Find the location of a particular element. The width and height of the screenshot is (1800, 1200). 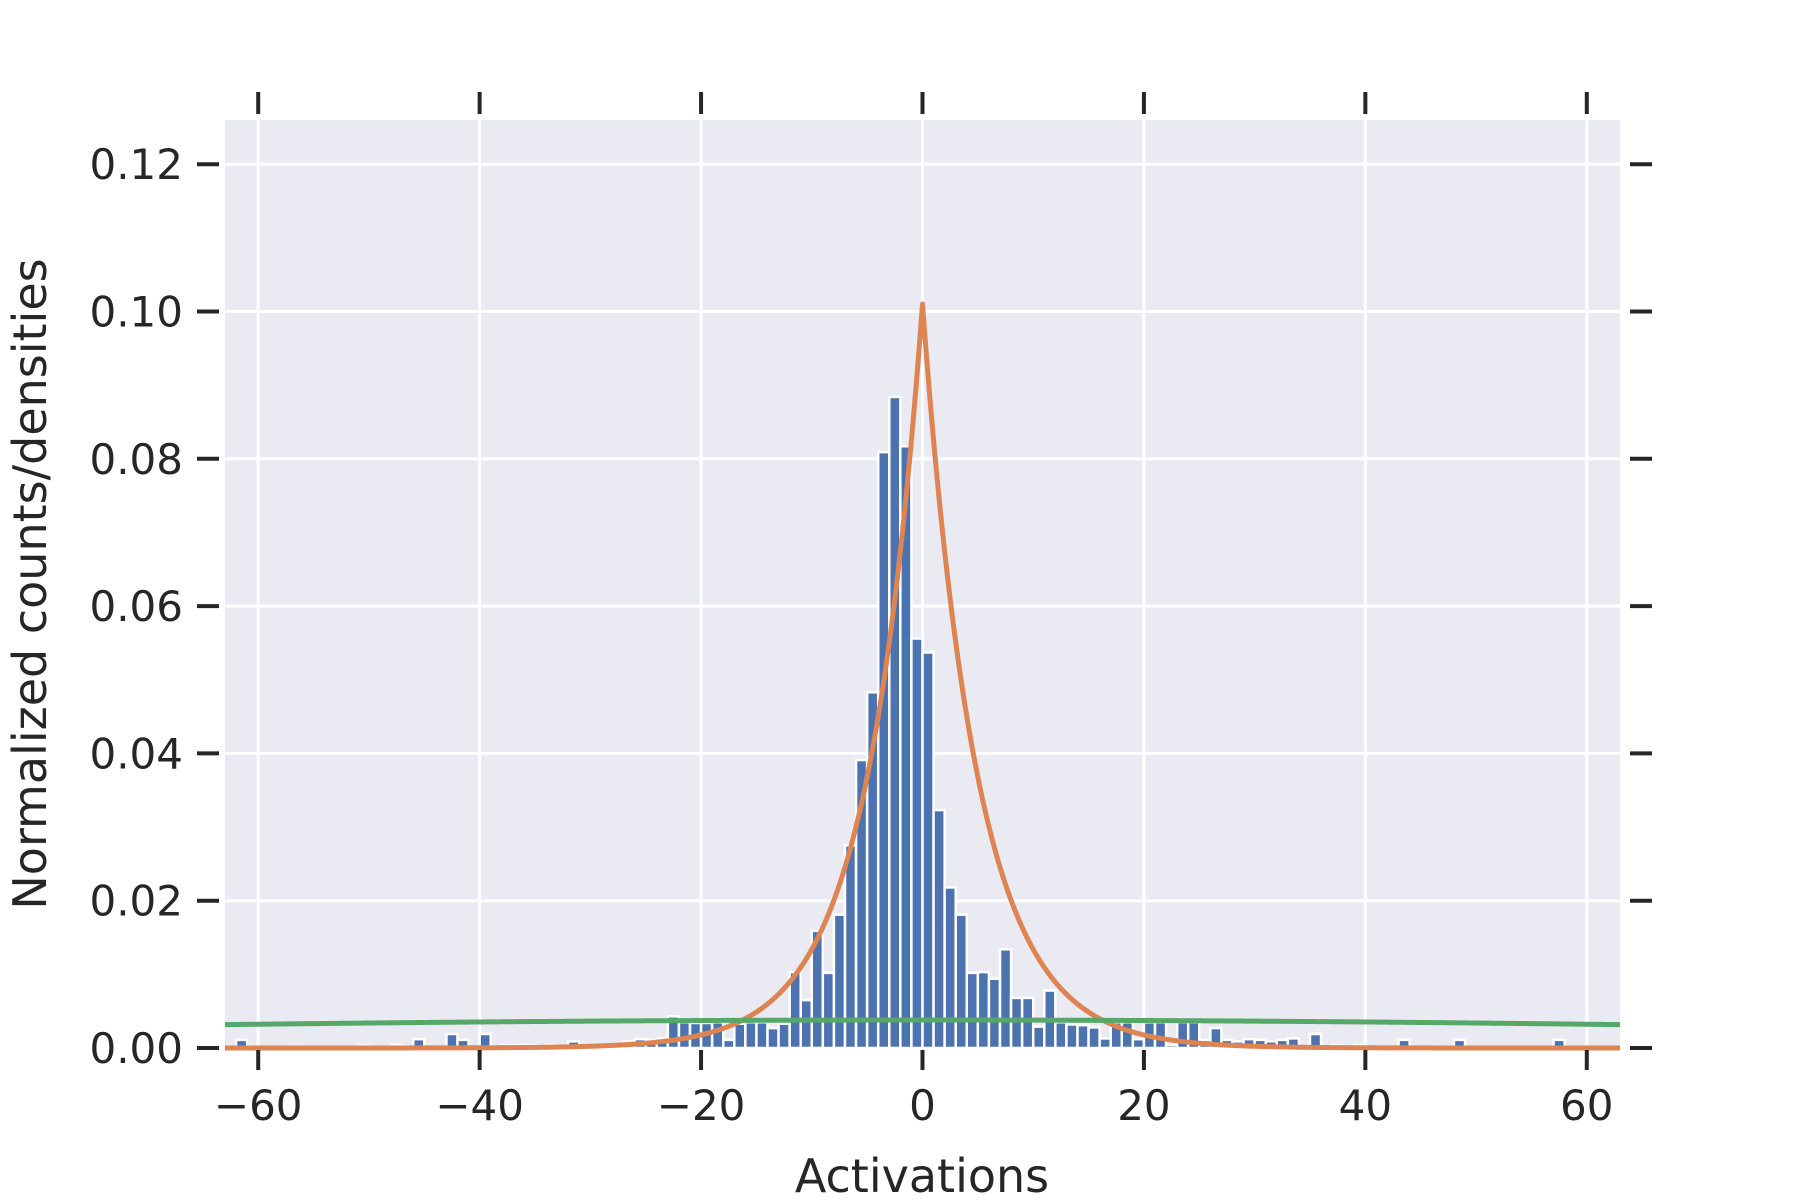

x-tick-label: 20 is located at coordinates (1143, 1105).